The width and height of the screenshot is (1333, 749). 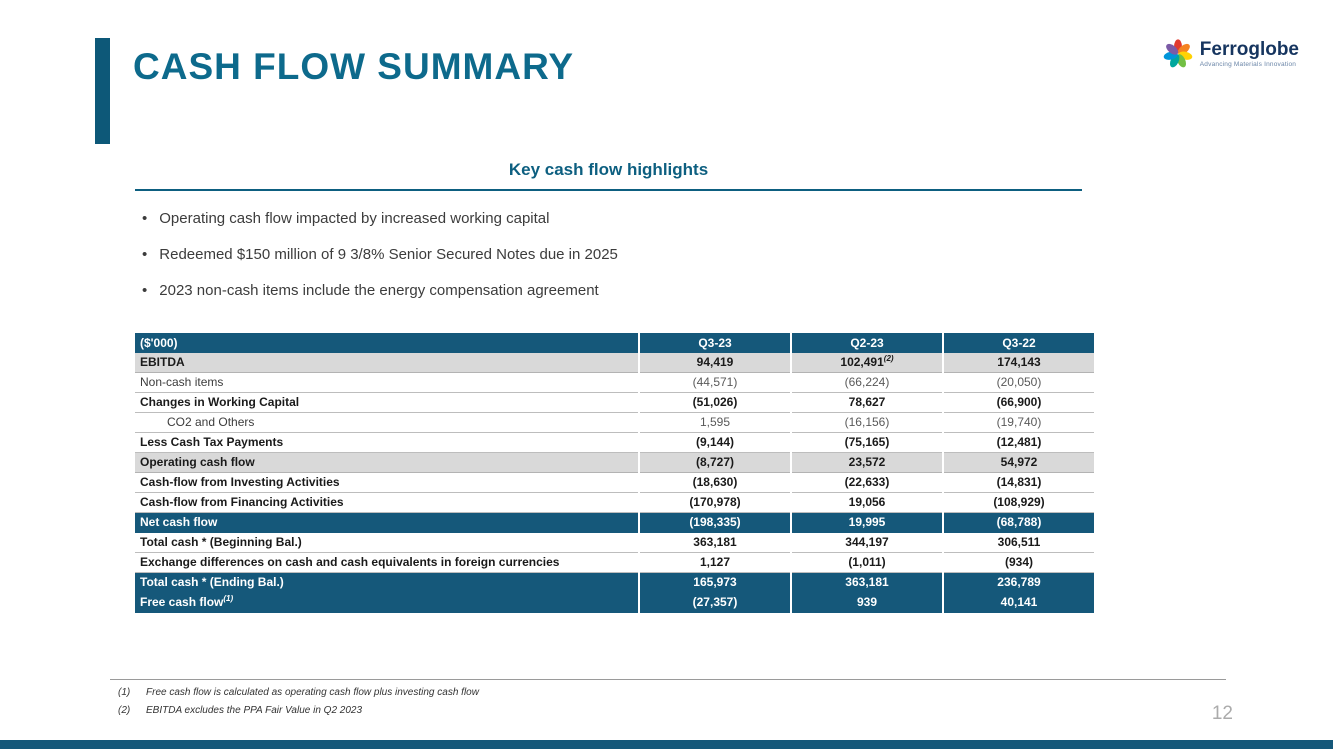 What do you see at coordinates (386, 363) in the screenshot?
I see `row-label: EBITDA` at bounding box center [386, 363].